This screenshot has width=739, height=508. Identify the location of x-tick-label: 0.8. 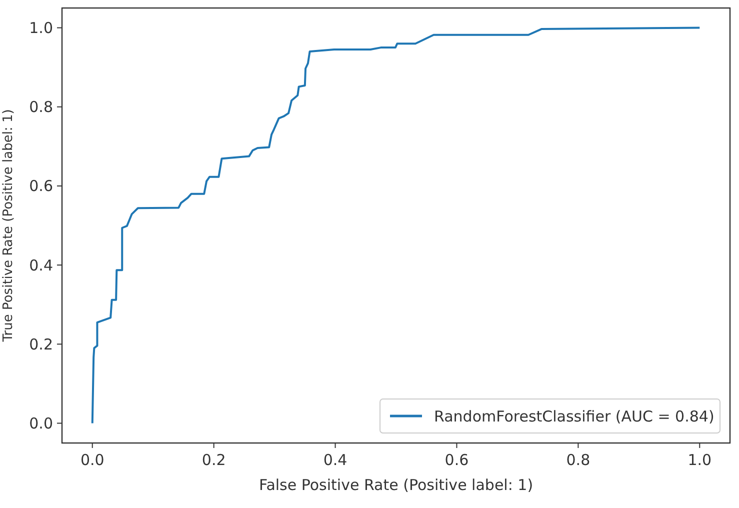
(578, 460).